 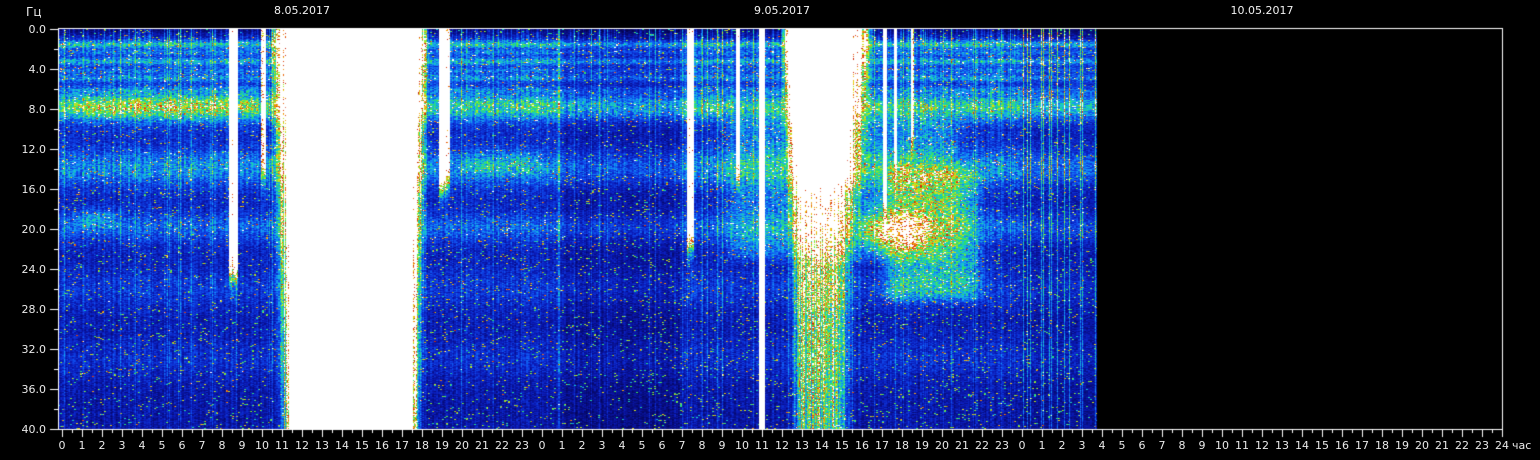 What do you see at coordinates (37, 69) in the screenshot?
I see `y-tick-label: 4.0` at bounding box center [37, 69].